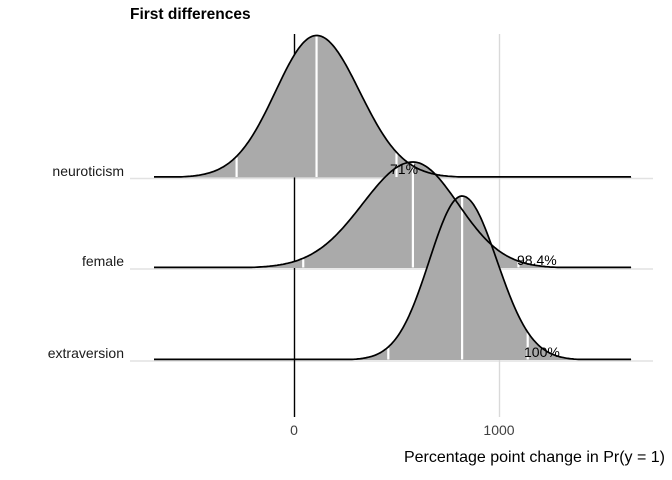  Describe the element at coordinates (404, 169) in the screenshot. I see `probability-label-neuroticism: 71%` at that location.